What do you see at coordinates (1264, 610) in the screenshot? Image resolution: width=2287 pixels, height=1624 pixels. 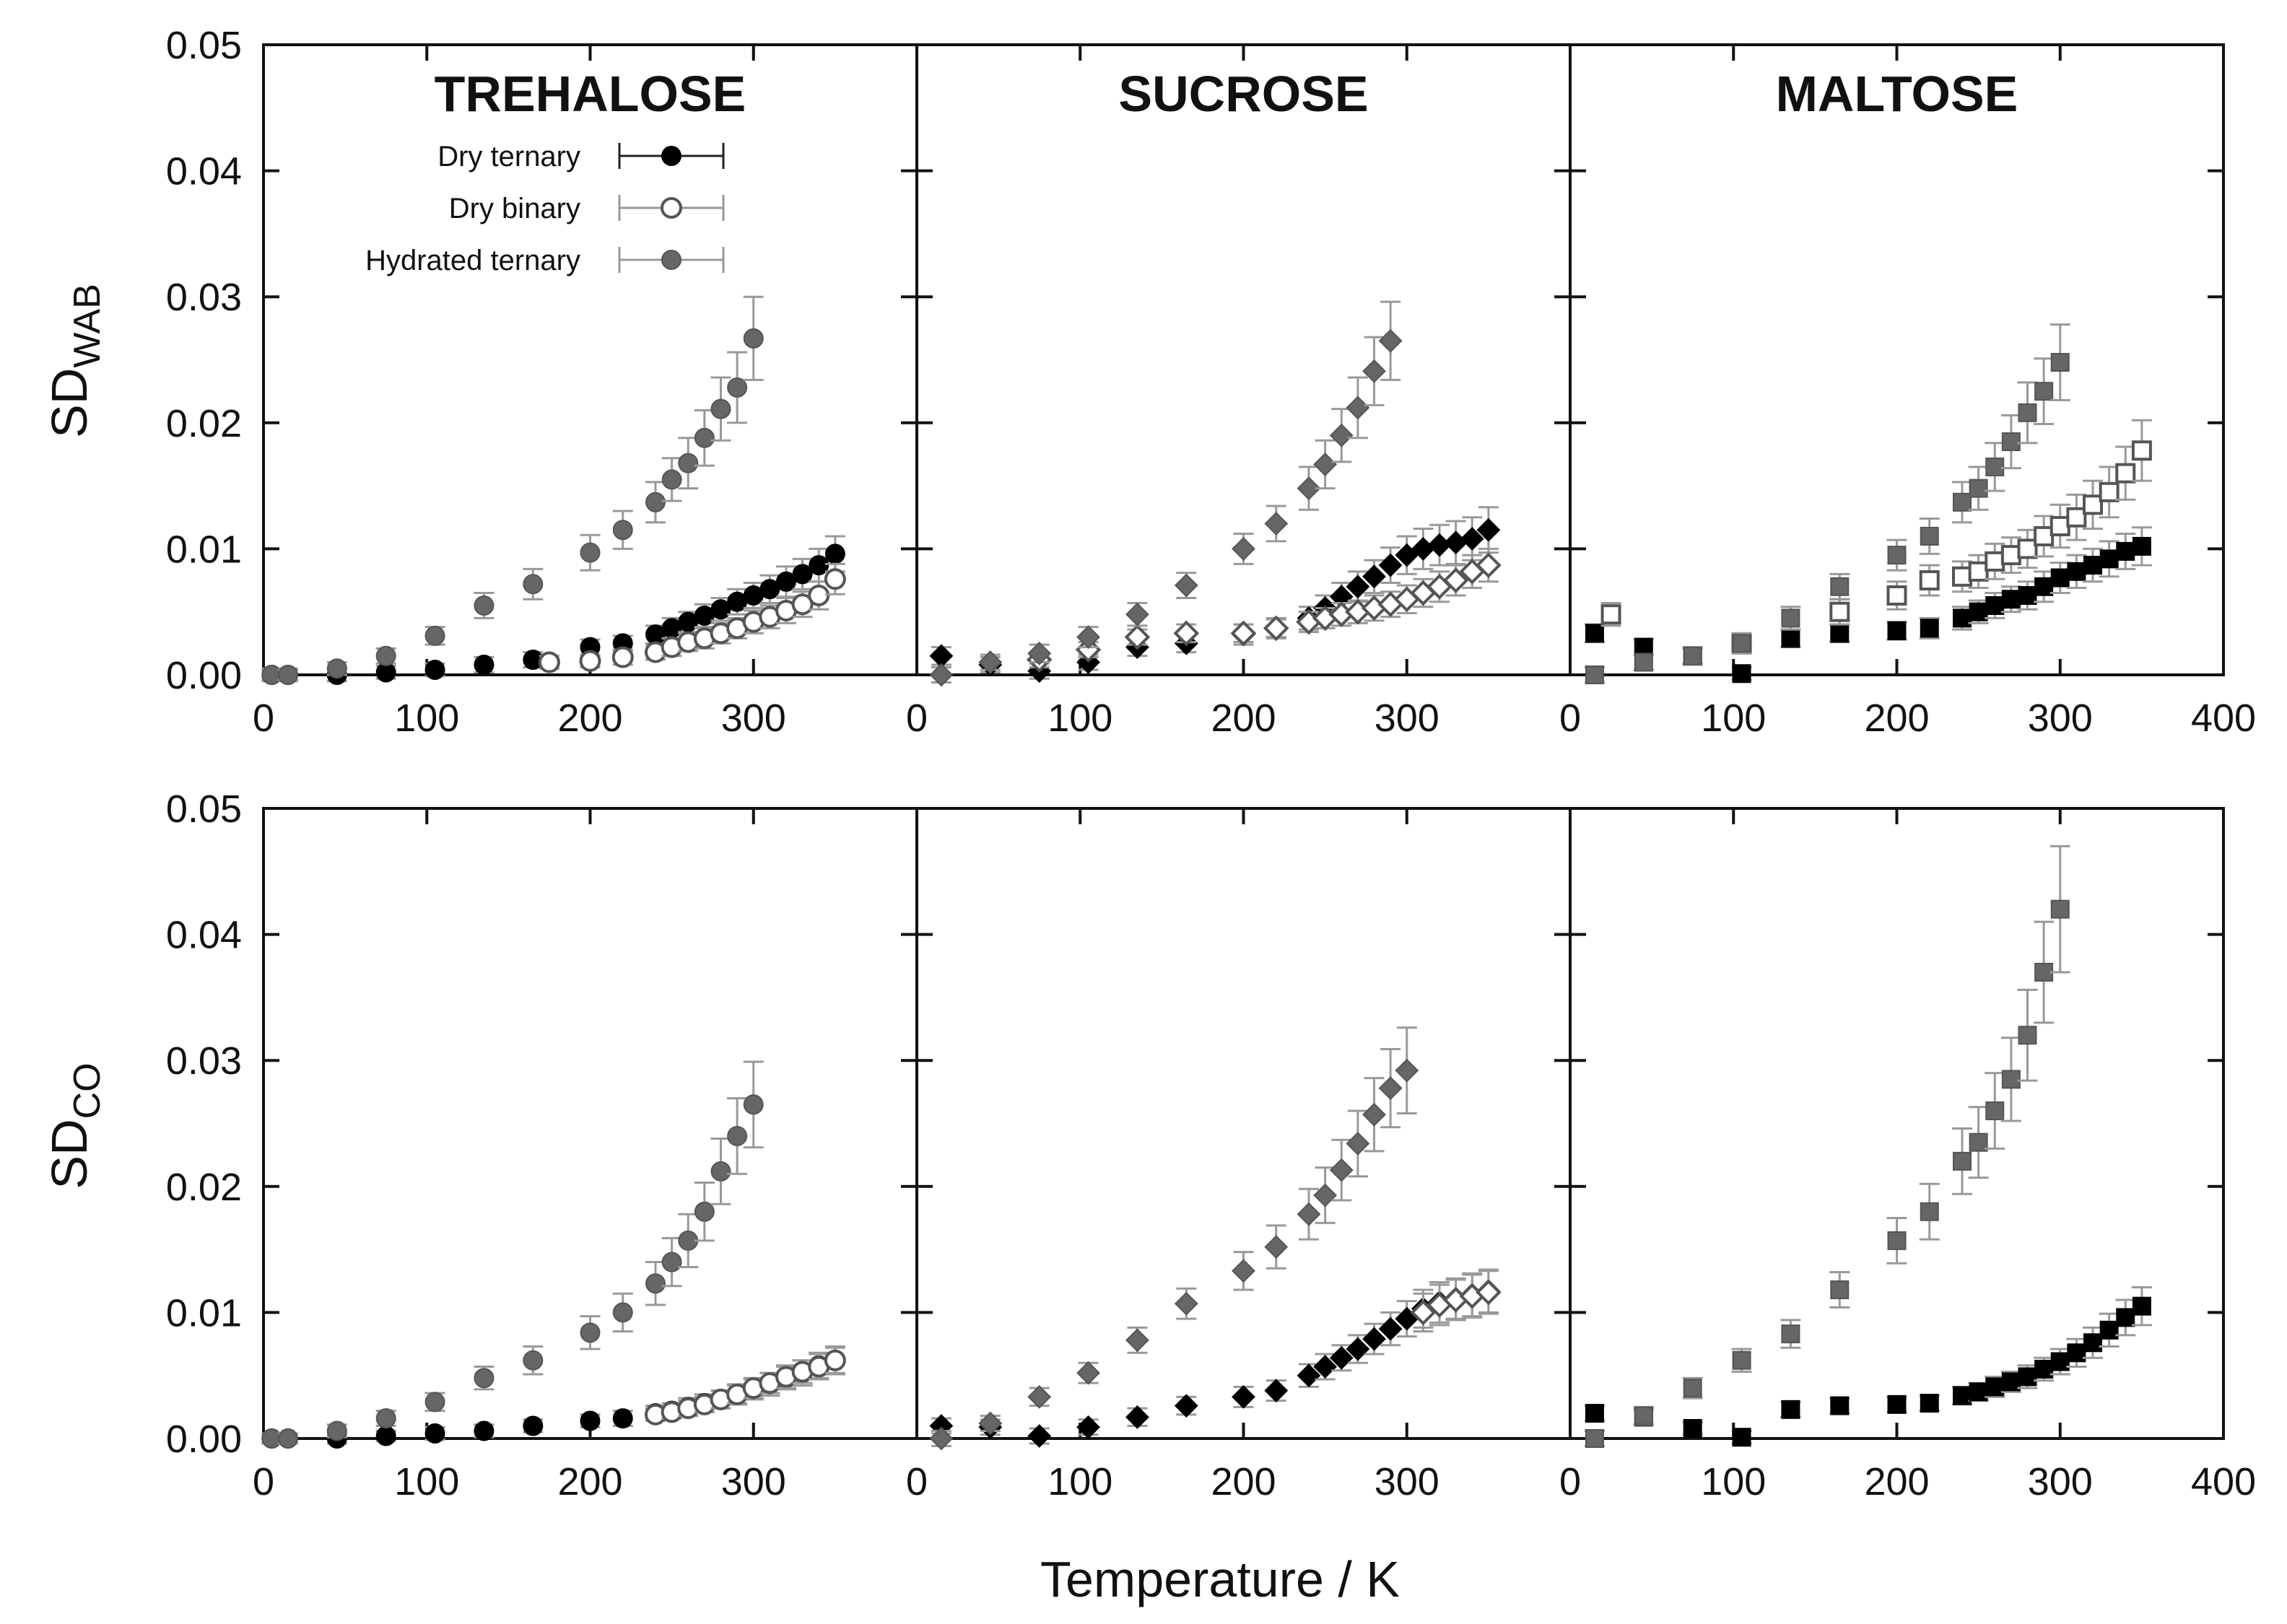 I see `series-dry-binary-sd-wab-sucrose` at bounding box center [1264, 610].